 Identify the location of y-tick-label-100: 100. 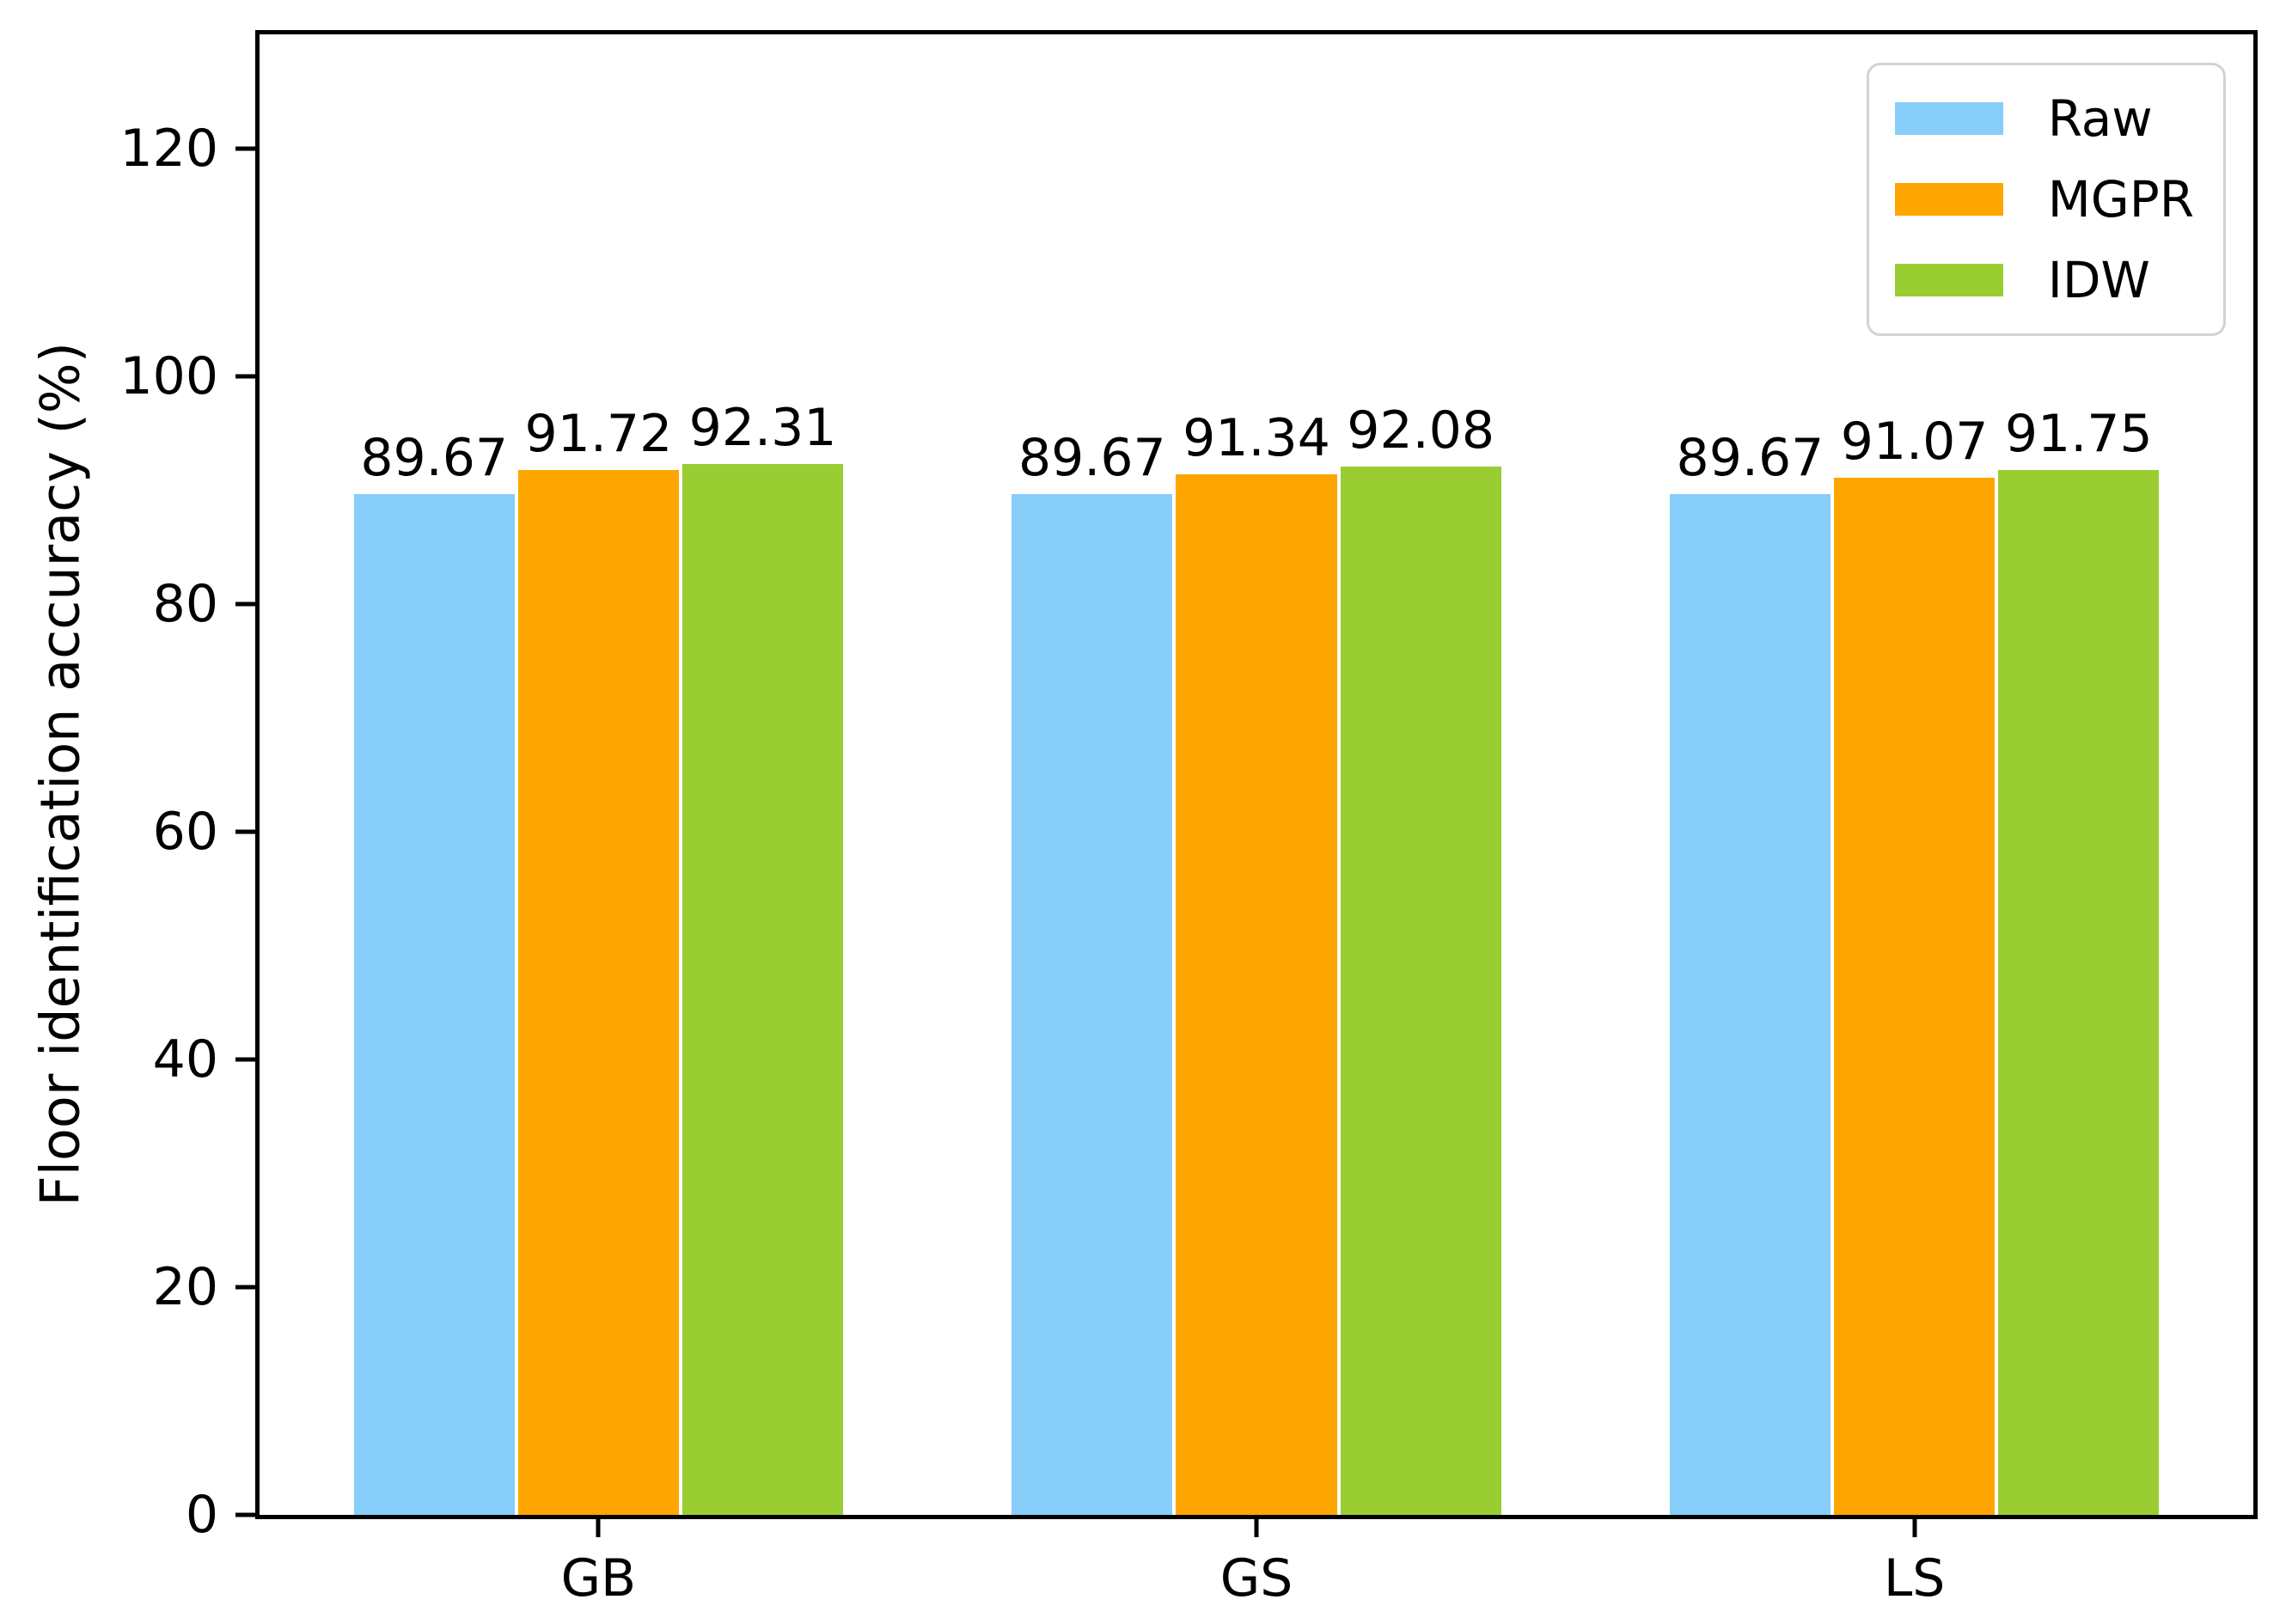
(168, 375).